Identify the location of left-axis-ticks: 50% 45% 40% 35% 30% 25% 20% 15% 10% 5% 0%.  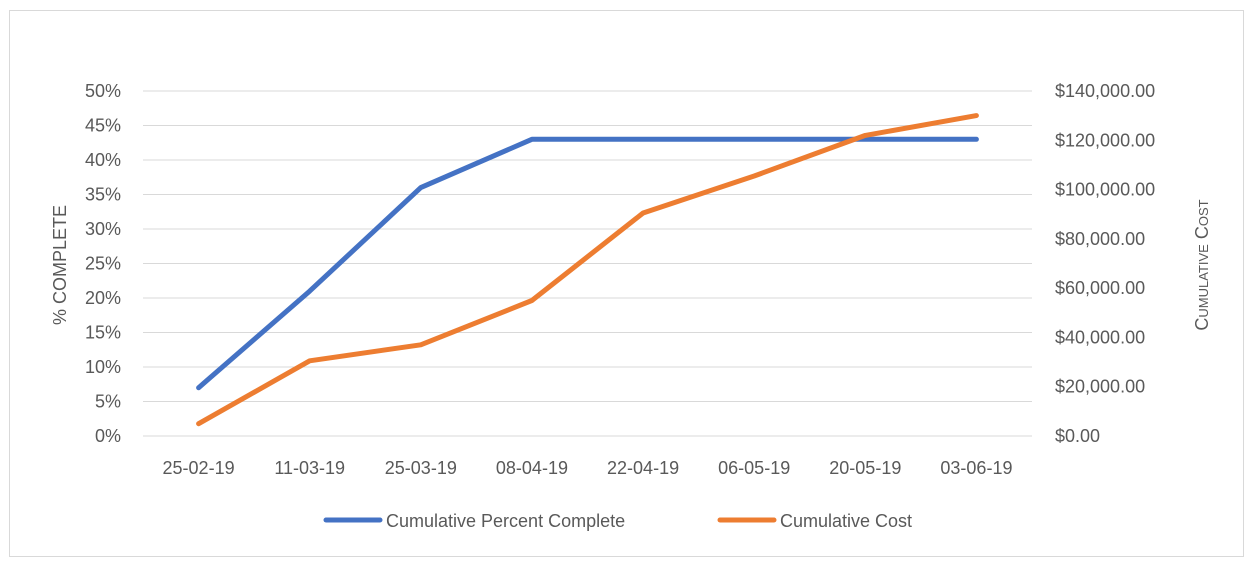
(103, 263).